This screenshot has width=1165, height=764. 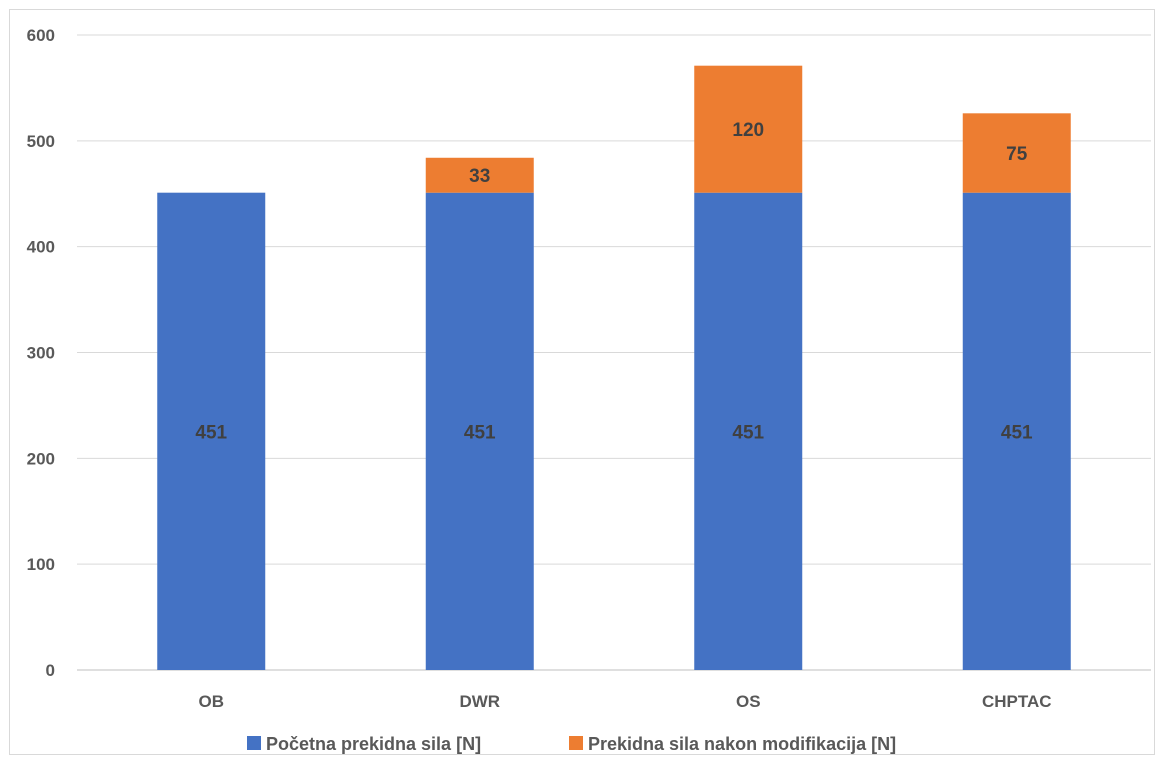 I want to click on x-tick-label: OB, so click(x=212, y=701).